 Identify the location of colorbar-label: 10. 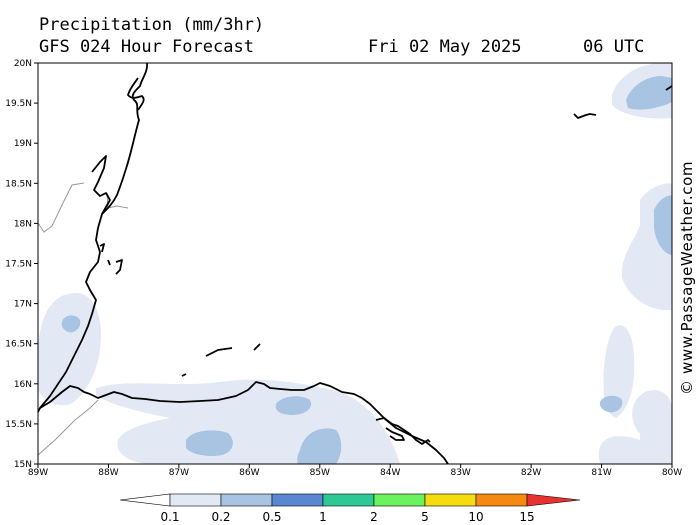
(475, 517).